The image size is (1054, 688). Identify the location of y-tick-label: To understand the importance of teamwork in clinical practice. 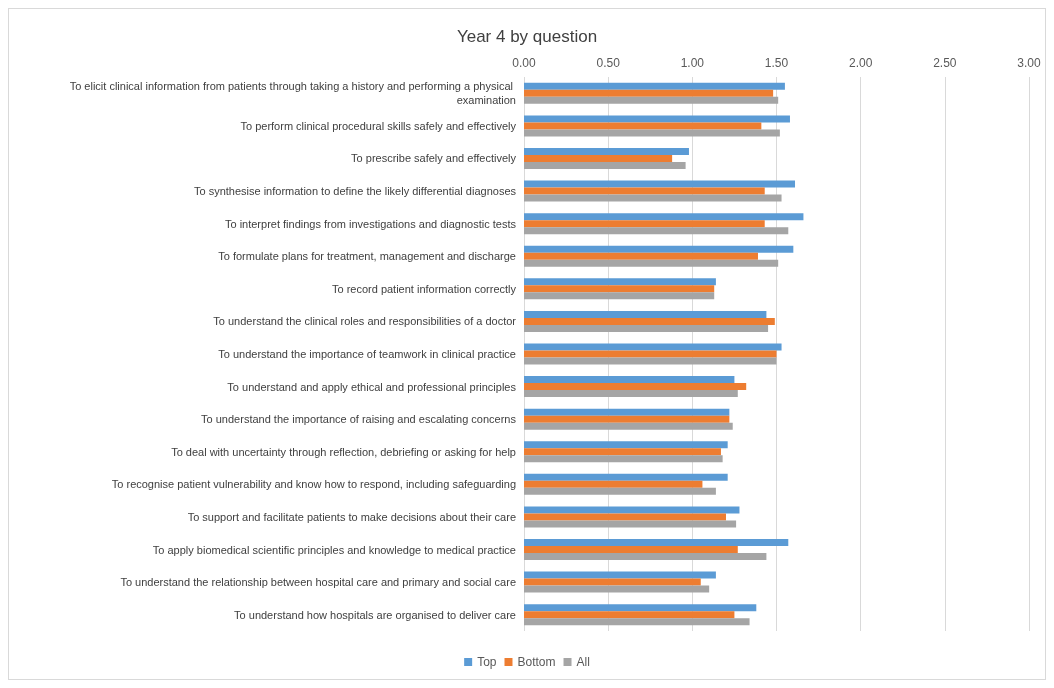
(367, 354).